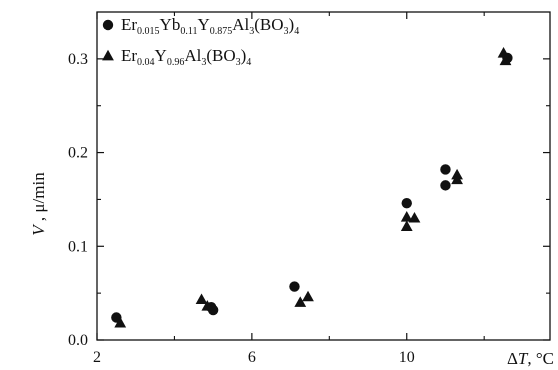  Describe the element at coordinates (512, 358) in the screenshot. I see `x-axis-label-symbol: Δ` at that location.